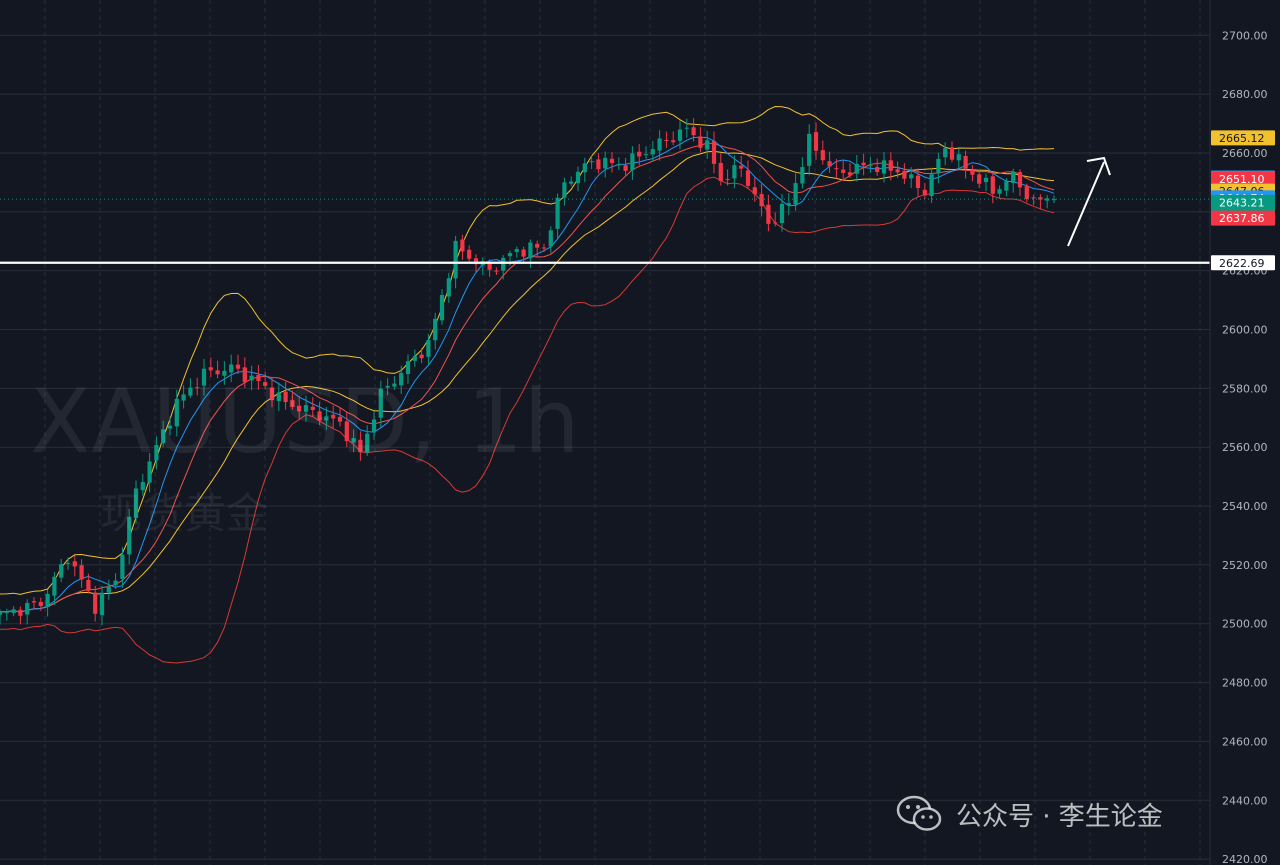 The height and width of the screenshot is (865, 1280). I want to click on arrow-drawing-layer, so click(1089, 201).